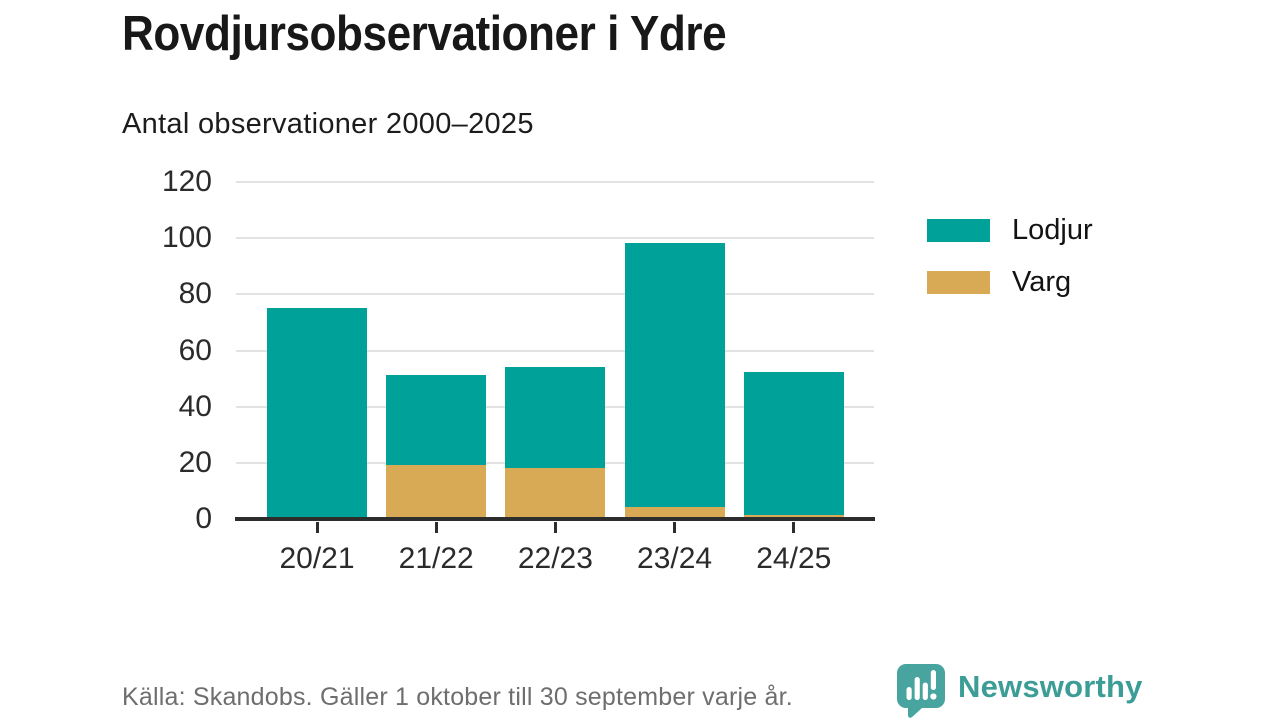 Image resolution: width=1280 pixels, height=720 pixels. Describe the element at coordinates (436, 527) in the screenshot. I see `x-tick-21/22` at that location.